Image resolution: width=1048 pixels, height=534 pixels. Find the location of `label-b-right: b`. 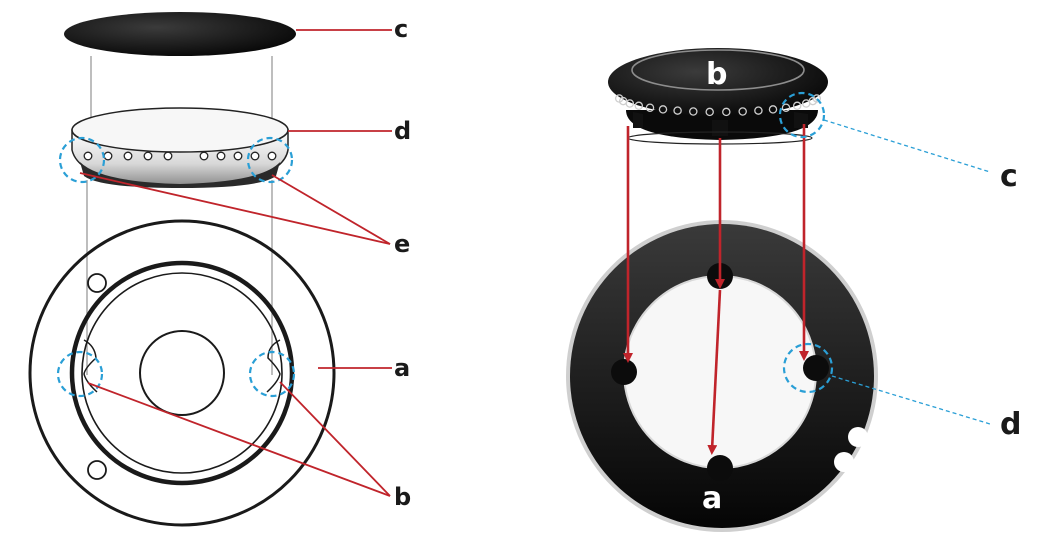

label-b-right: b is located at coordinates (716, 74).